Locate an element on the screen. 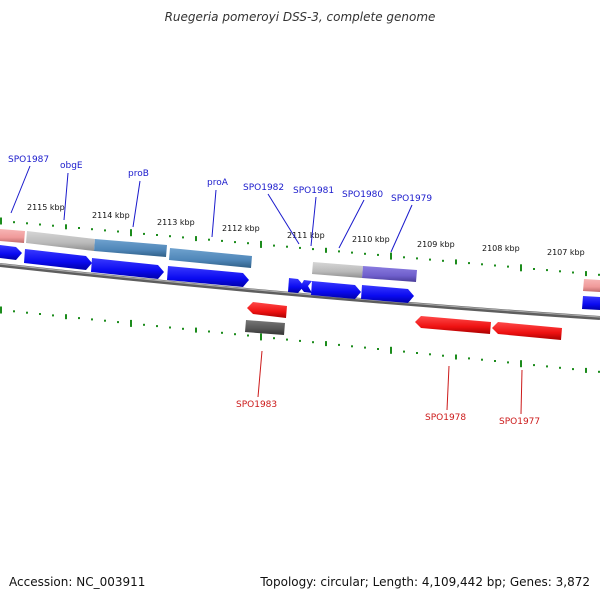 The image size is (600, 600). gene-label-spo1981: SPO1981 is located at coordinates (313, 191).